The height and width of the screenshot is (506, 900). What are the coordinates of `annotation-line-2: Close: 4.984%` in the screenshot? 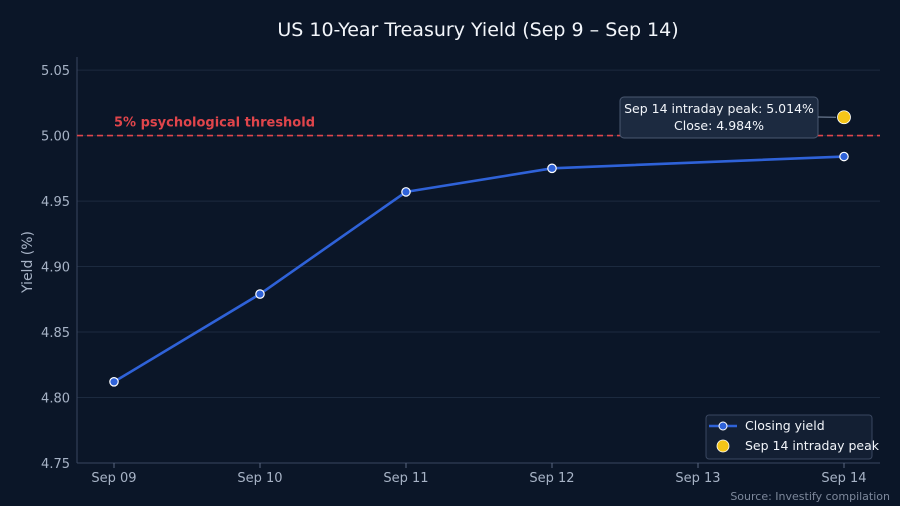 It's located at (719, 125).